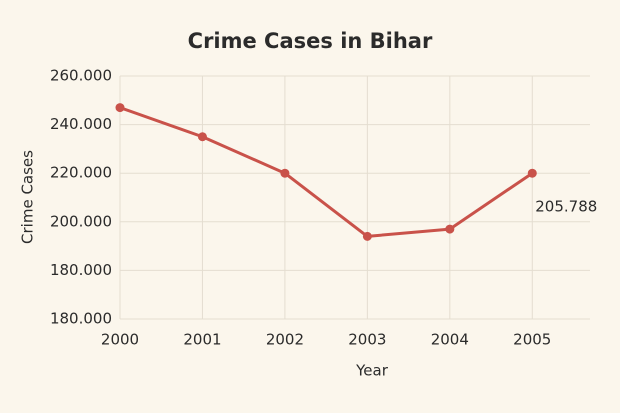  I want to click on y-tick-label: 200.000, so click(81, 221).